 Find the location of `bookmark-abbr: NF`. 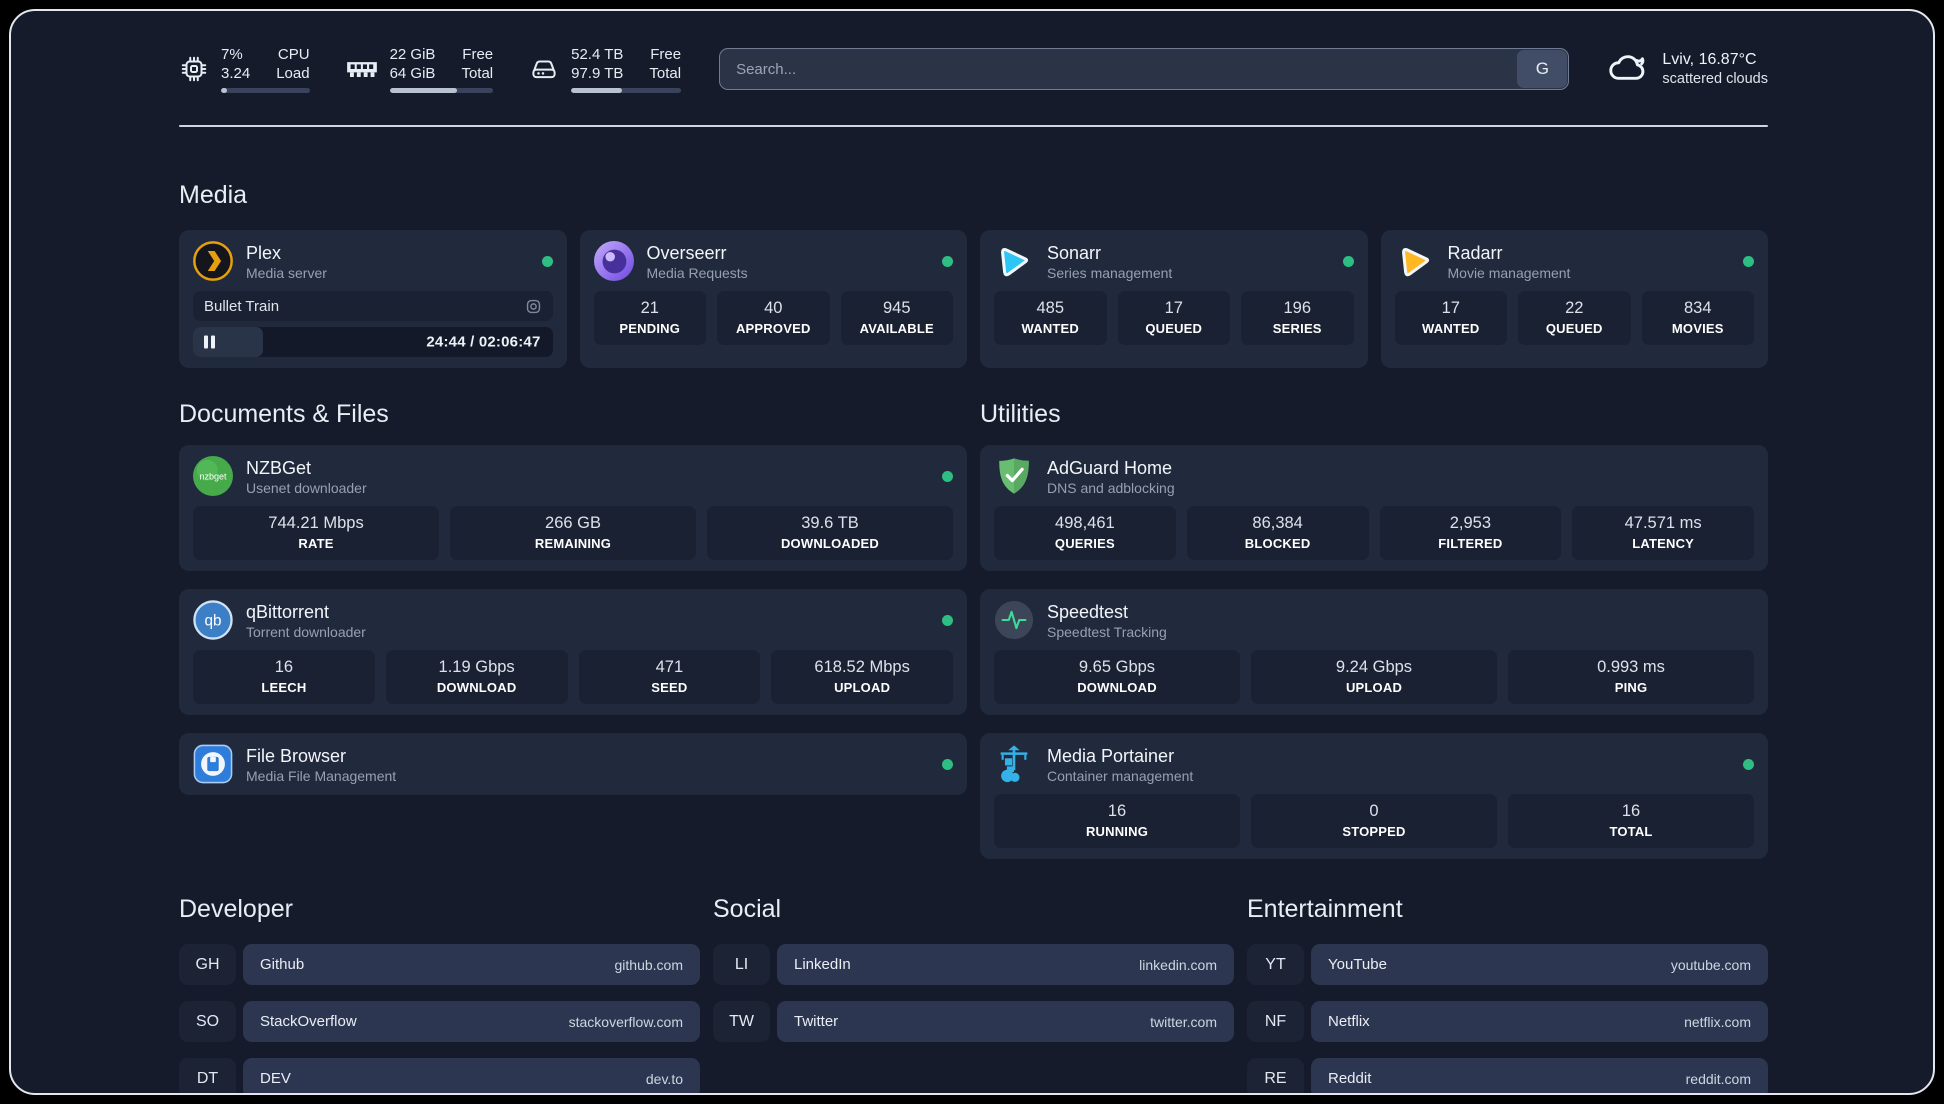

bookmark-abbr: NF is located at coordinates (1275, 1021).